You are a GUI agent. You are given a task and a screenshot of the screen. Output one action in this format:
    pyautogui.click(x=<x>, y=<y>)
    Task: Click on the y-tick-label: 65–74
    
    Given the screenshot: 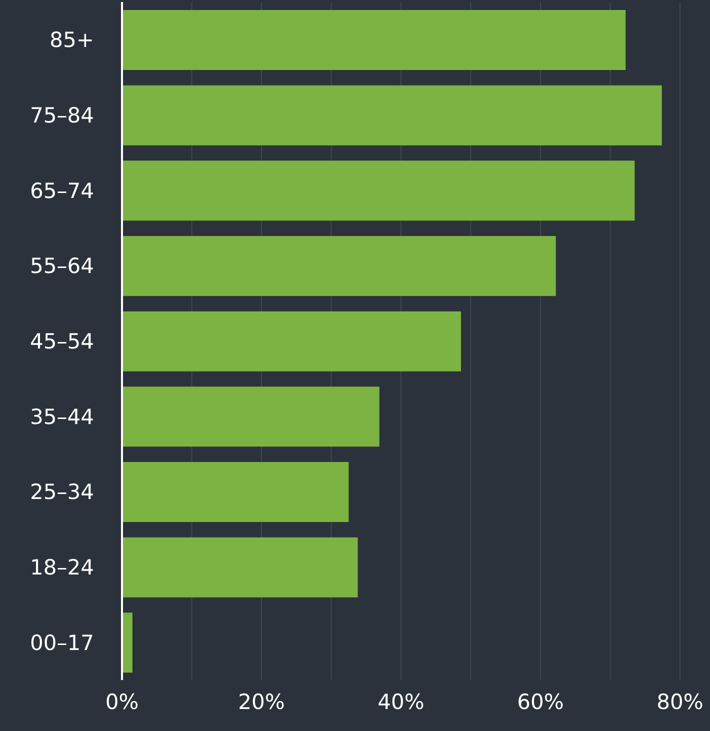 What is the action you would take?
    pyautogui.click(x=62, y=190)
    